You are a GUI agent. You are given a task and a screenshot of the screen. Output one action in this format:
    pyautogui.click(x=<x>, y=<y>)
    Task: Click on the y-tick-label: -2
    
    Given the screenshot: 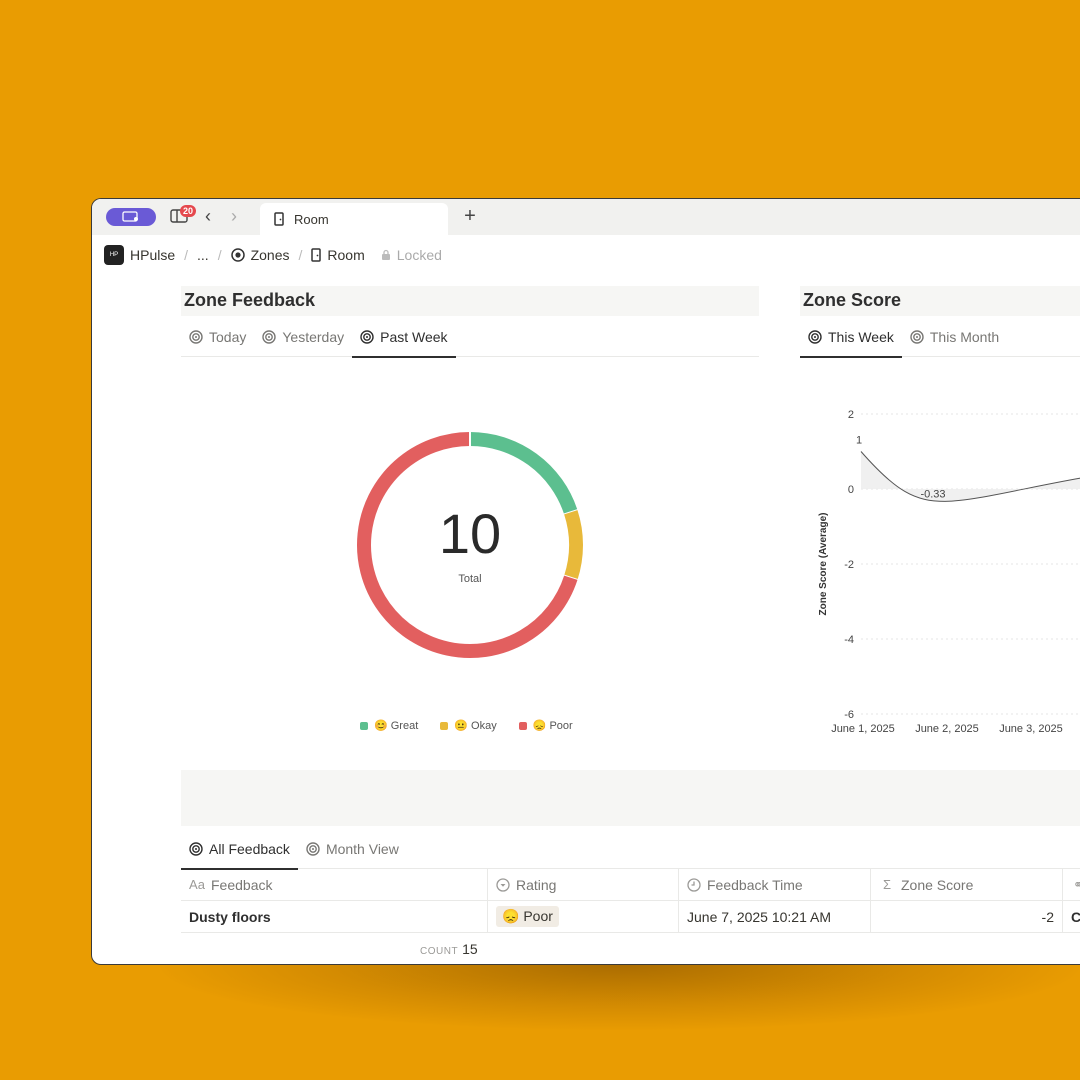 What is the action you would take?
    pyautogui.click(x=849, y=565)
    